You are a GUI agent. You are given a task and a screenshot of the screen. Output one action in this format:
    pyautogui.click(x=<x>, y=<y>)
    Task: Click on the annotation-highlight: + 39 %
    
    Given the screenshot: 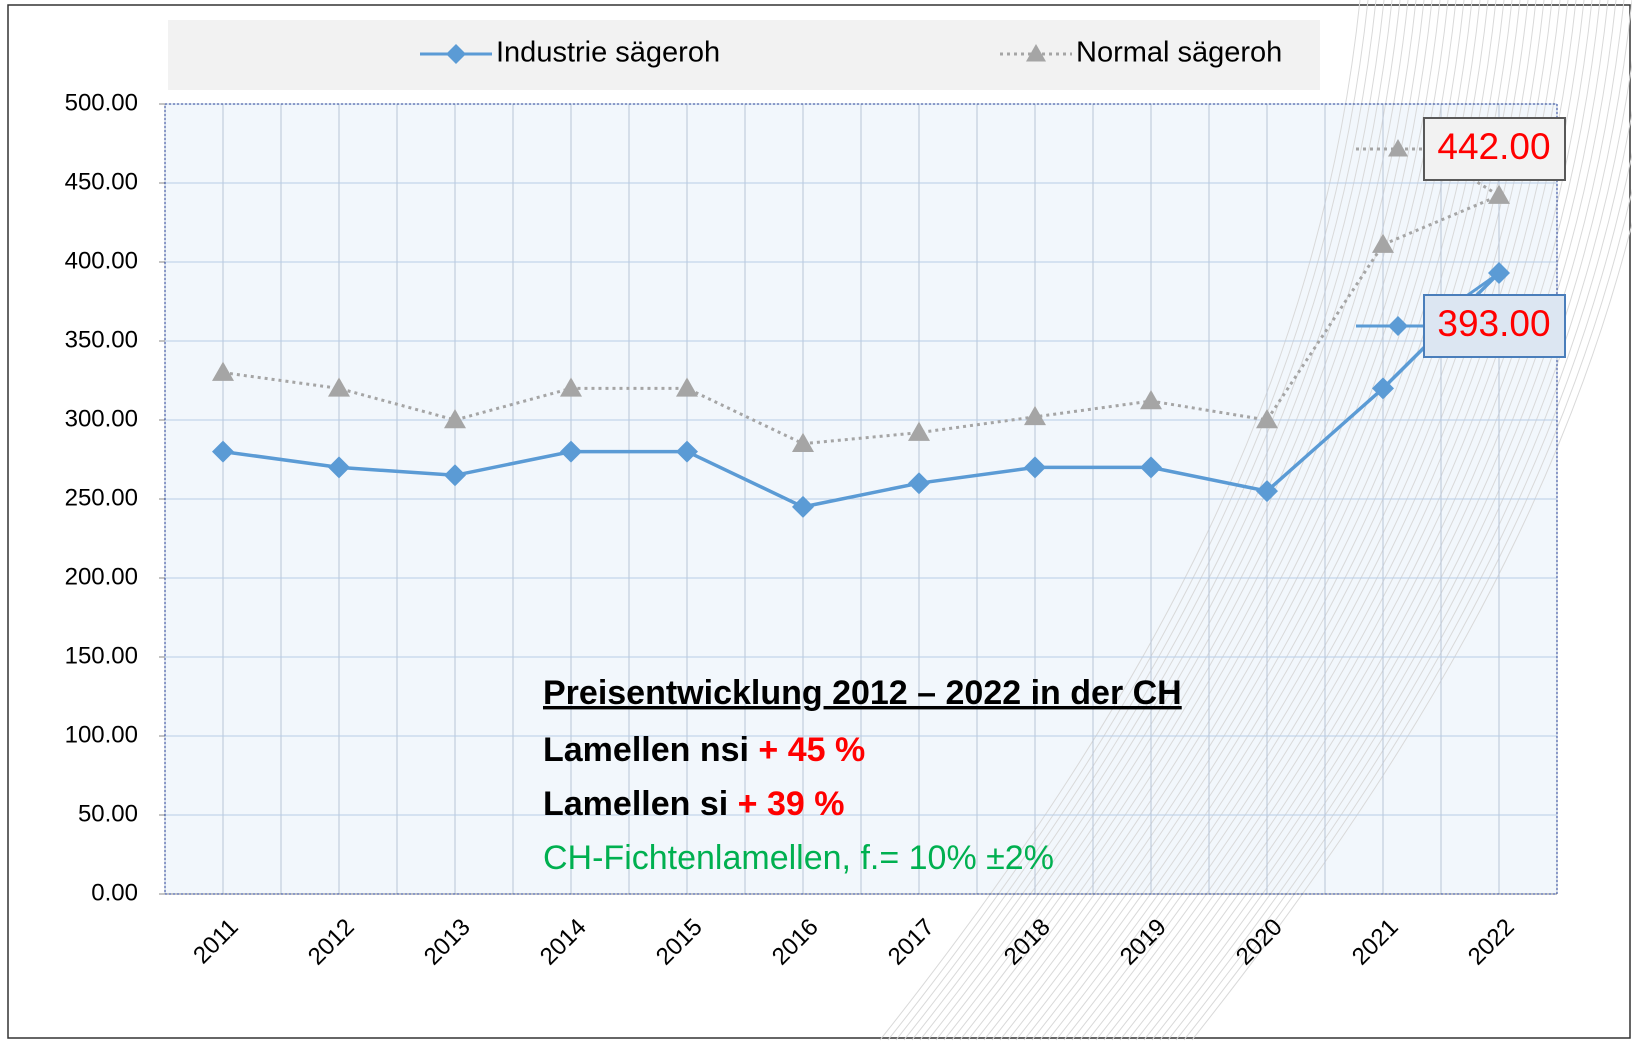 What is the action you would take?
    pyautogui.click(x=791, y=804)
    